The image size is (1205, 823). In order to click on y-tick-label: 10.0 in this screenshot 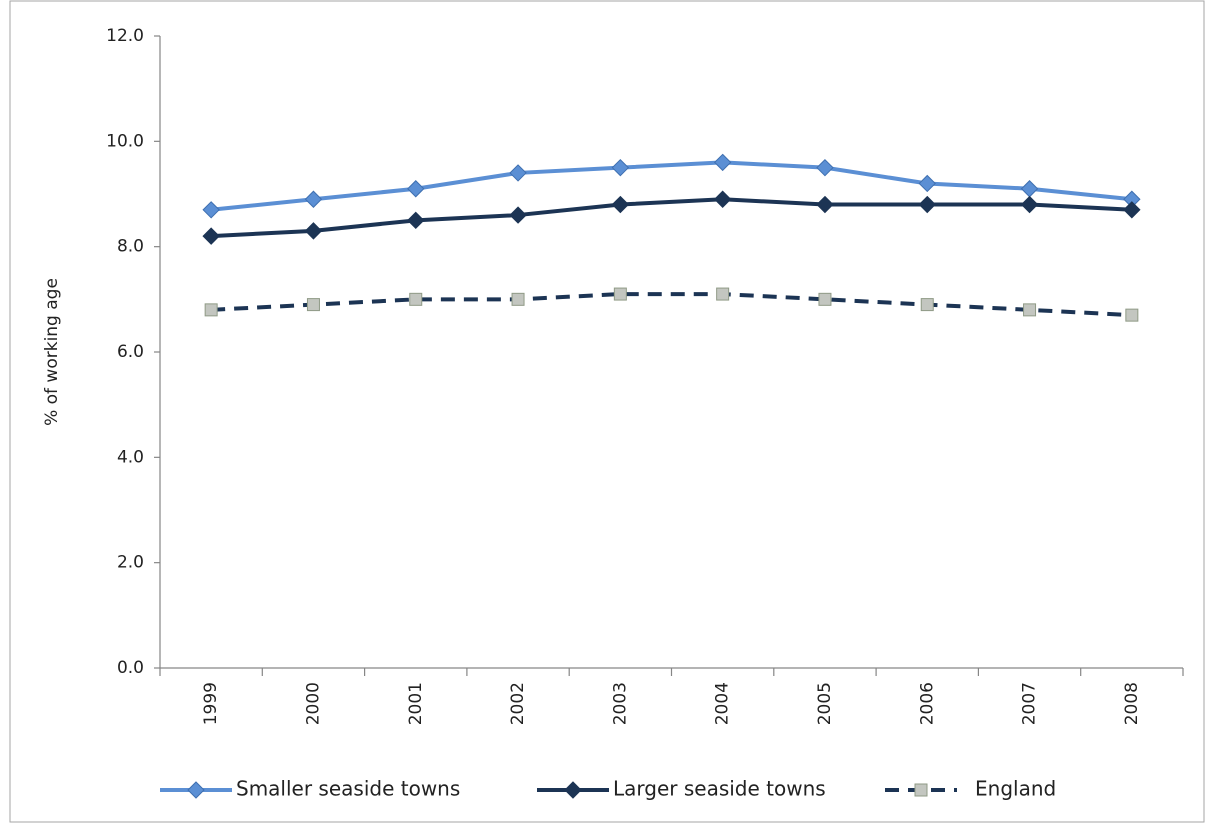, I will do `click(125, 141)`.